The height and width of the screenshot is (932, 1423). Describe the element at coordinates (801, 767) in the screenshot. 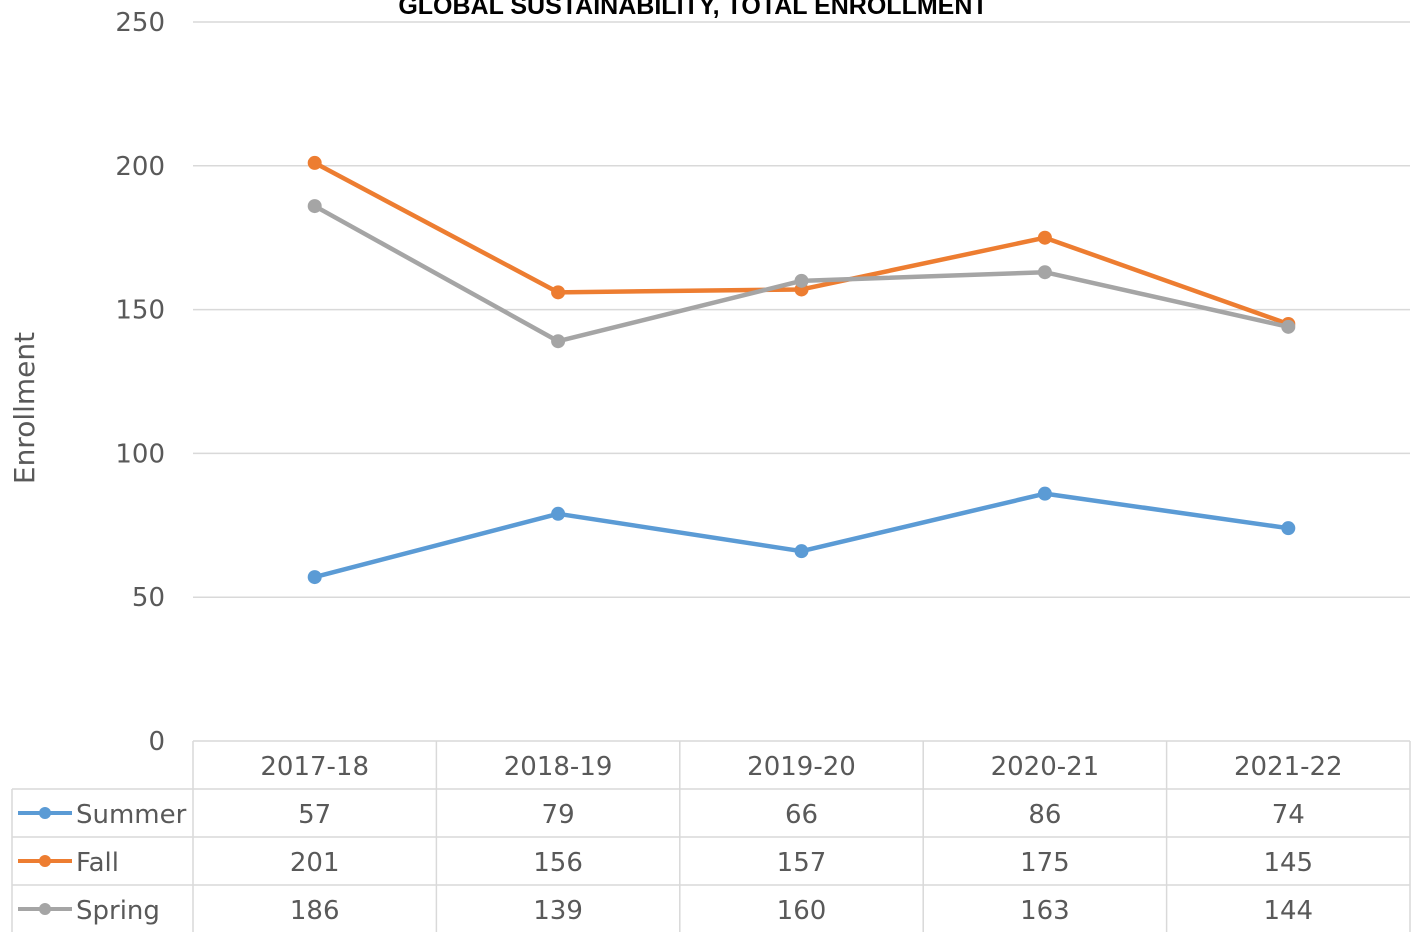

I see `x-category-label: 2019-20` at that location.